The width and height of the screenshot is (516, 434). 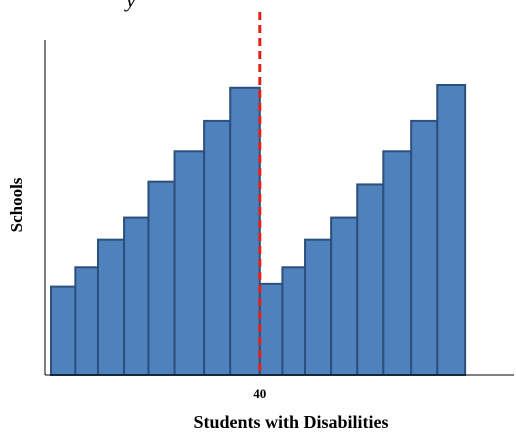 I want to click on x-axis-label: Students with Disabilities, so click(x=290, y=422).